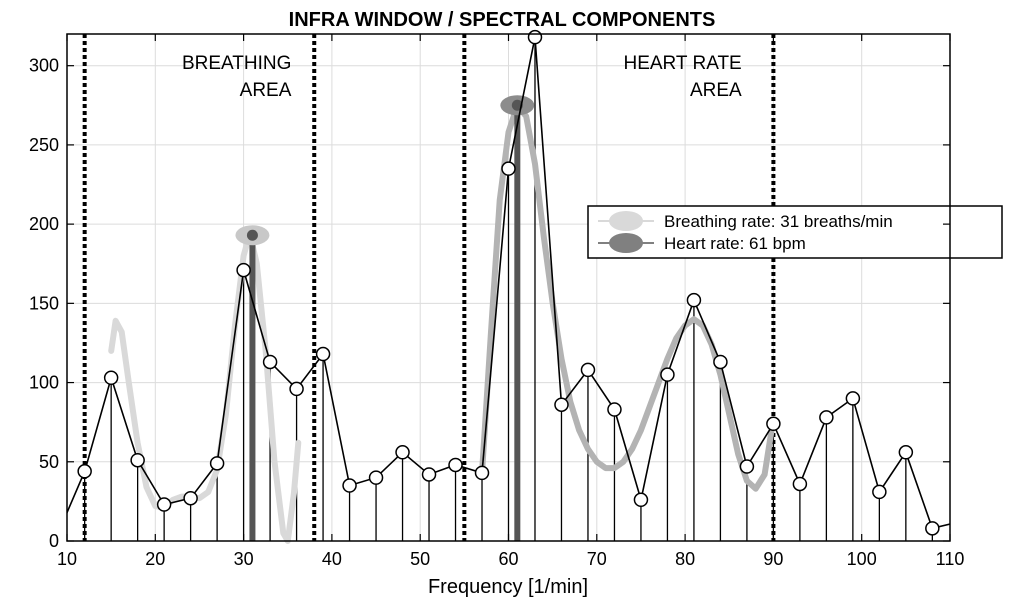 This screenshot has width=1024, height=608. I want to click on x-axis-label: Frequency [1/min], so click(508, 587).